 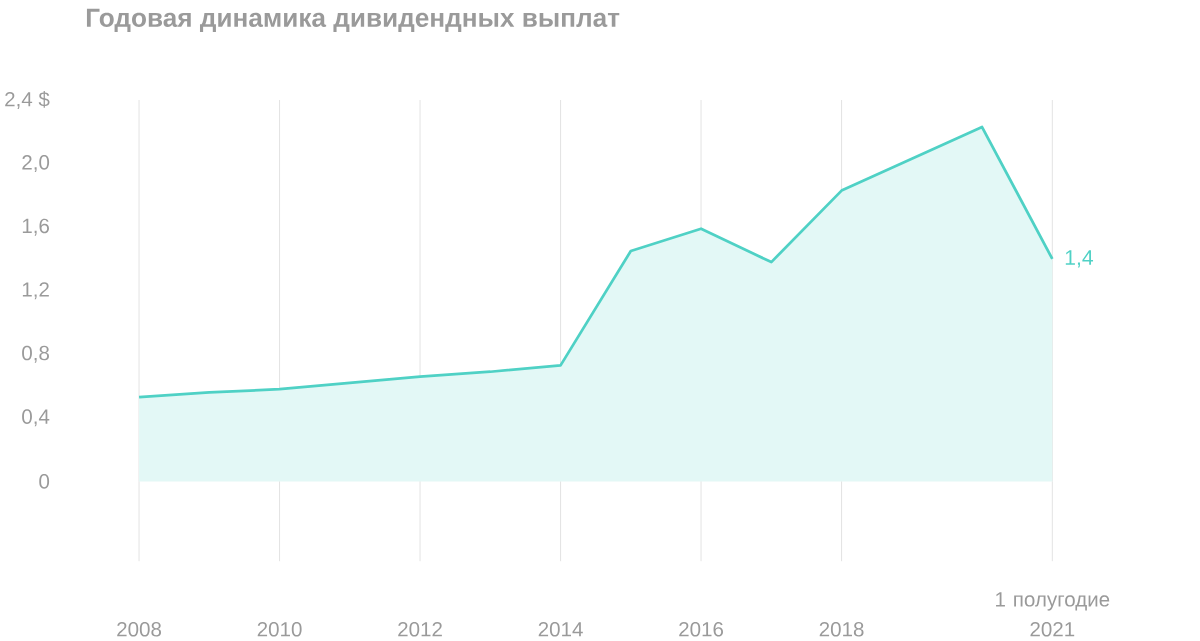 What do you see at coordinates (1053, 614) in the screenshot?
I see `x-tick-label: 1 полугодие 2021` at bounding box center [1053, 614].